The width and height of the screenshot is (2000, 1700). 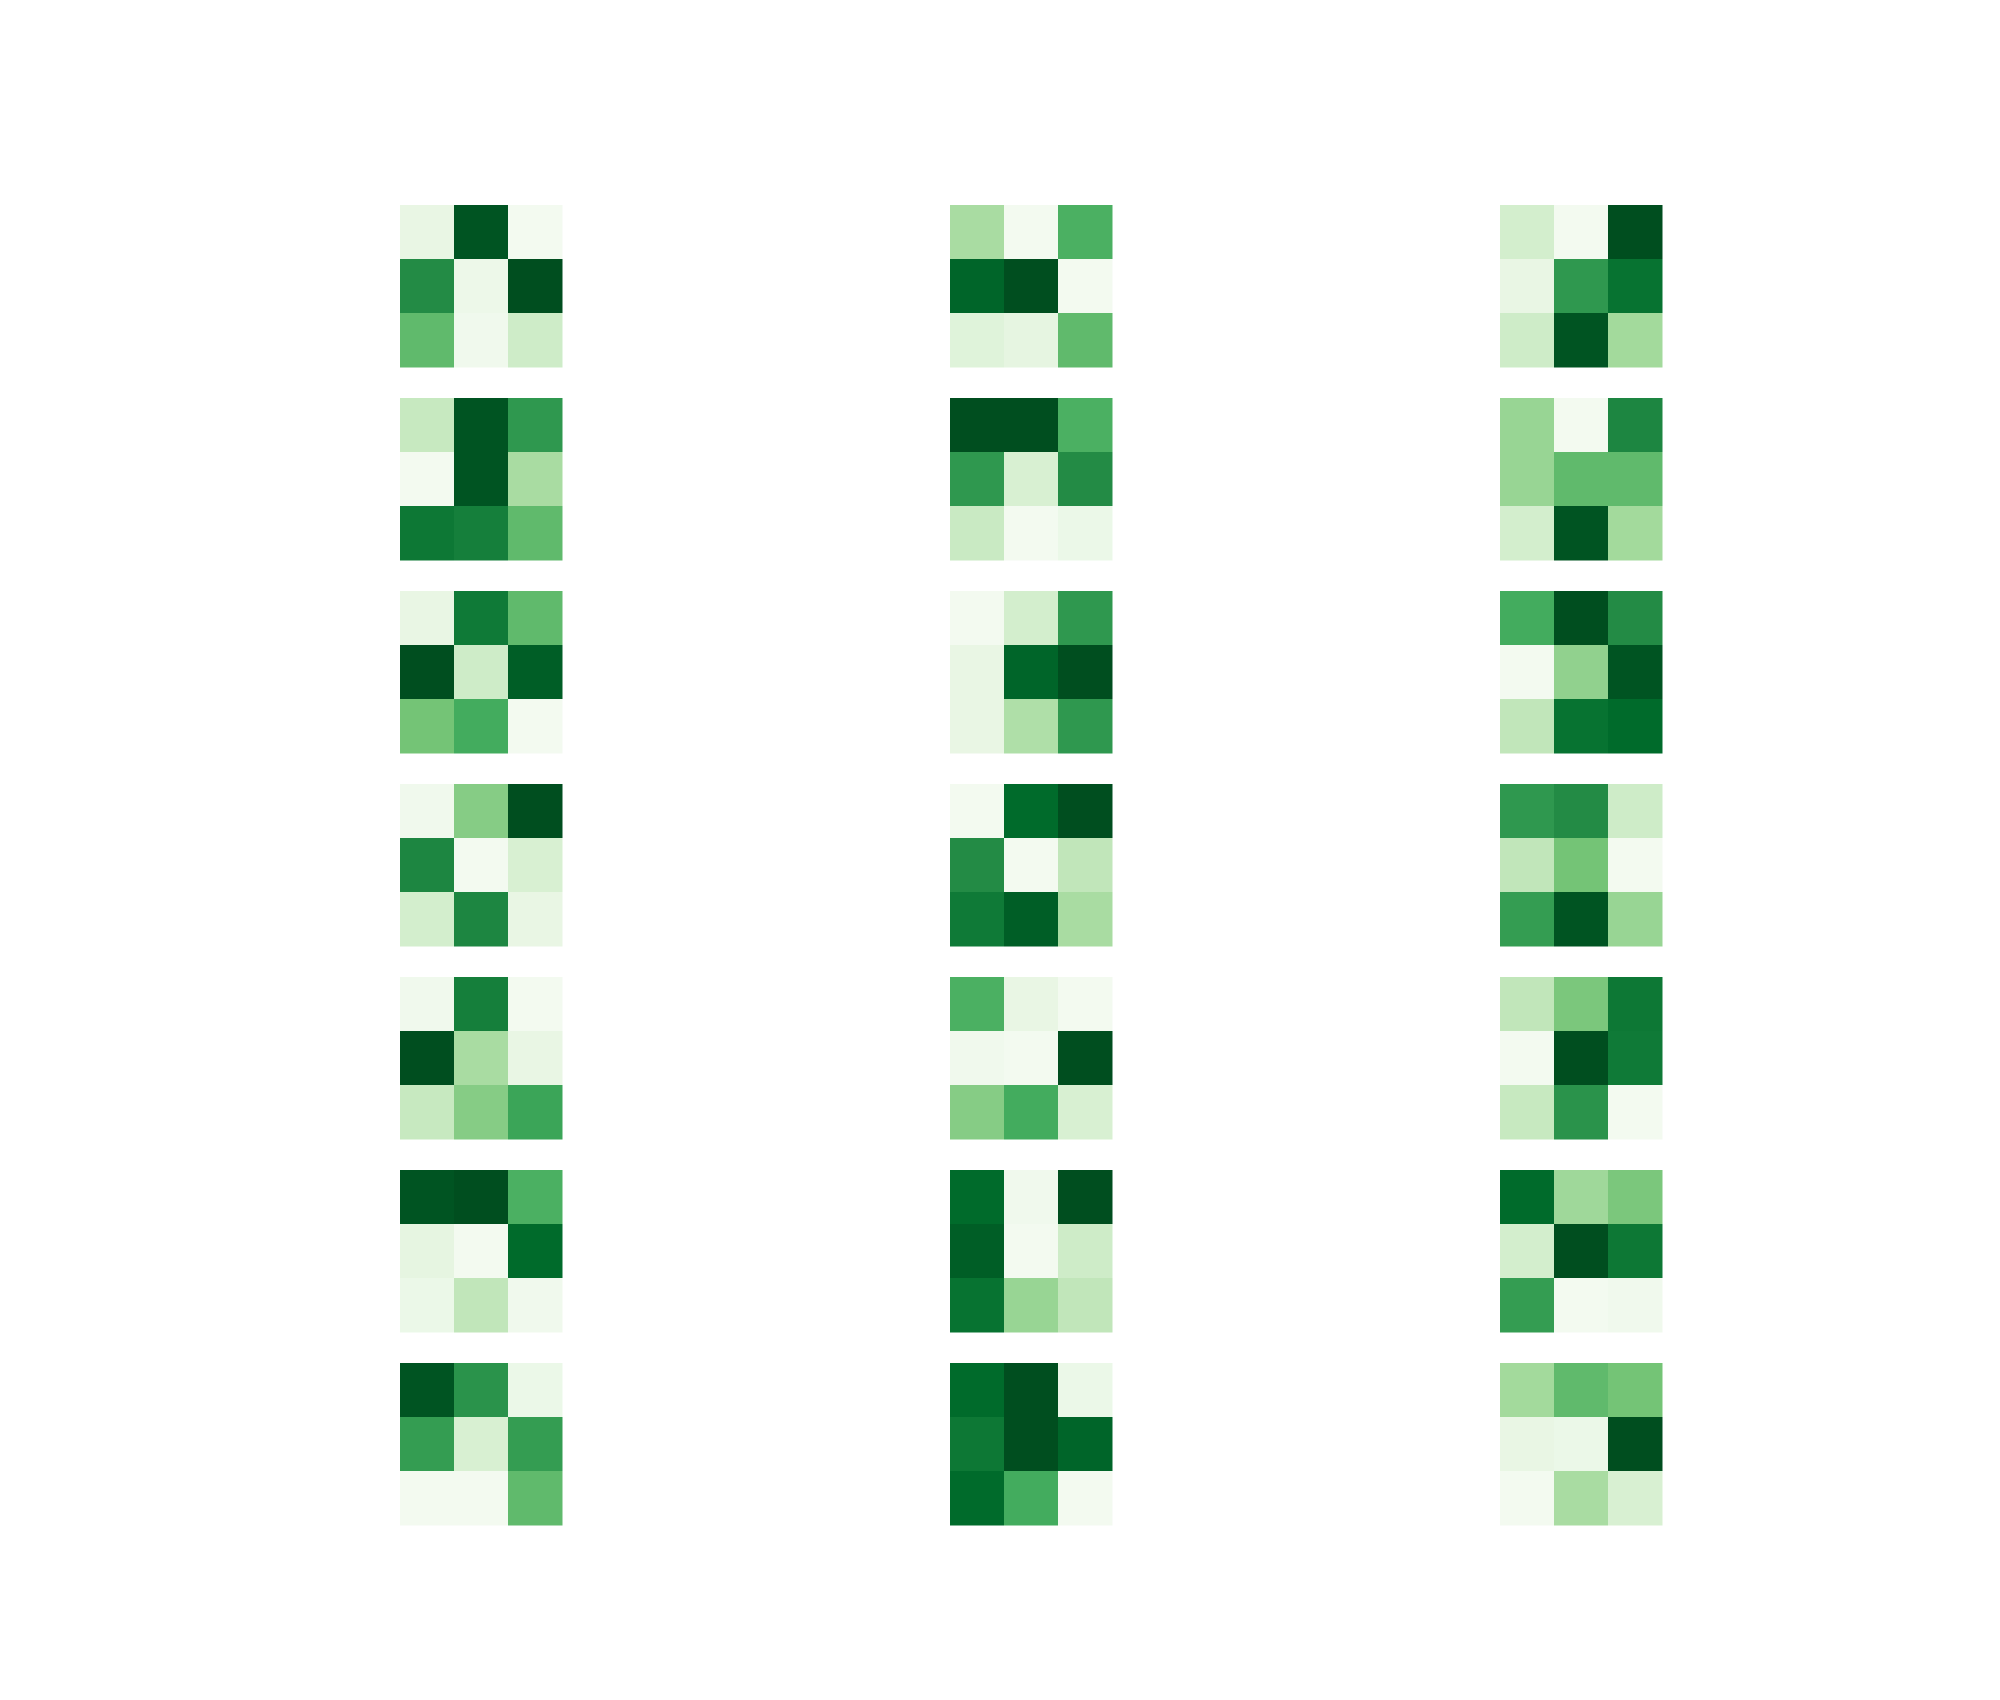 I want to click on heatmap-panel-r4-c1, so click(x=481, y=865).